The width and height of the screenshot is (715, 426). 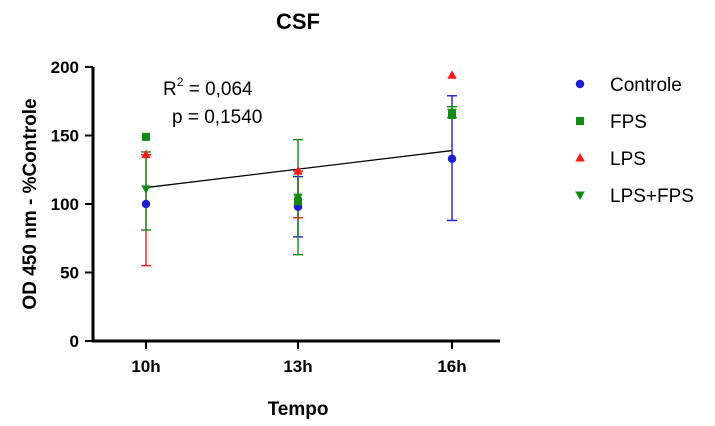 What do you see at coordinates (646, 85) in the screenshot?
I see `legend-label-controle: Controle` at bounding box center [646, 85].